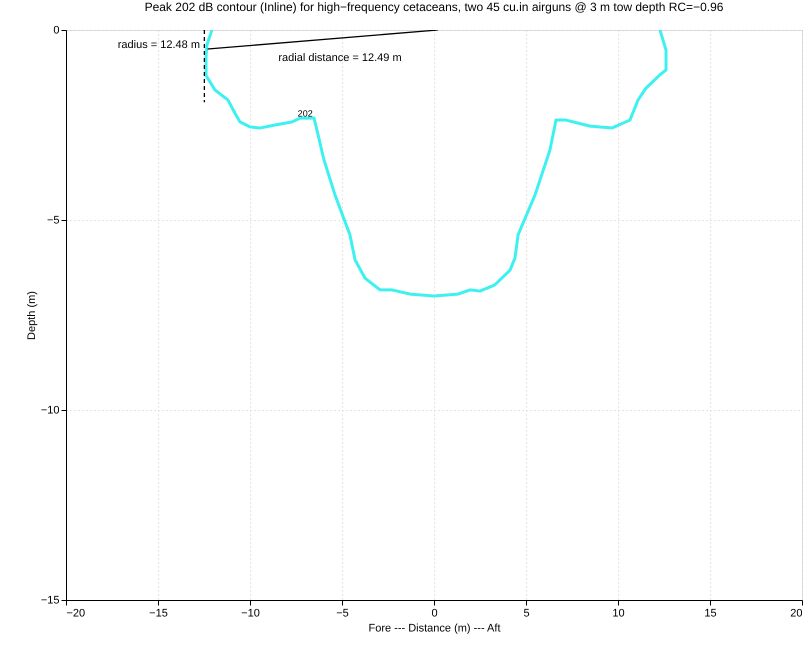  I want to click on x-tick-label: 15, so click(710, 614).